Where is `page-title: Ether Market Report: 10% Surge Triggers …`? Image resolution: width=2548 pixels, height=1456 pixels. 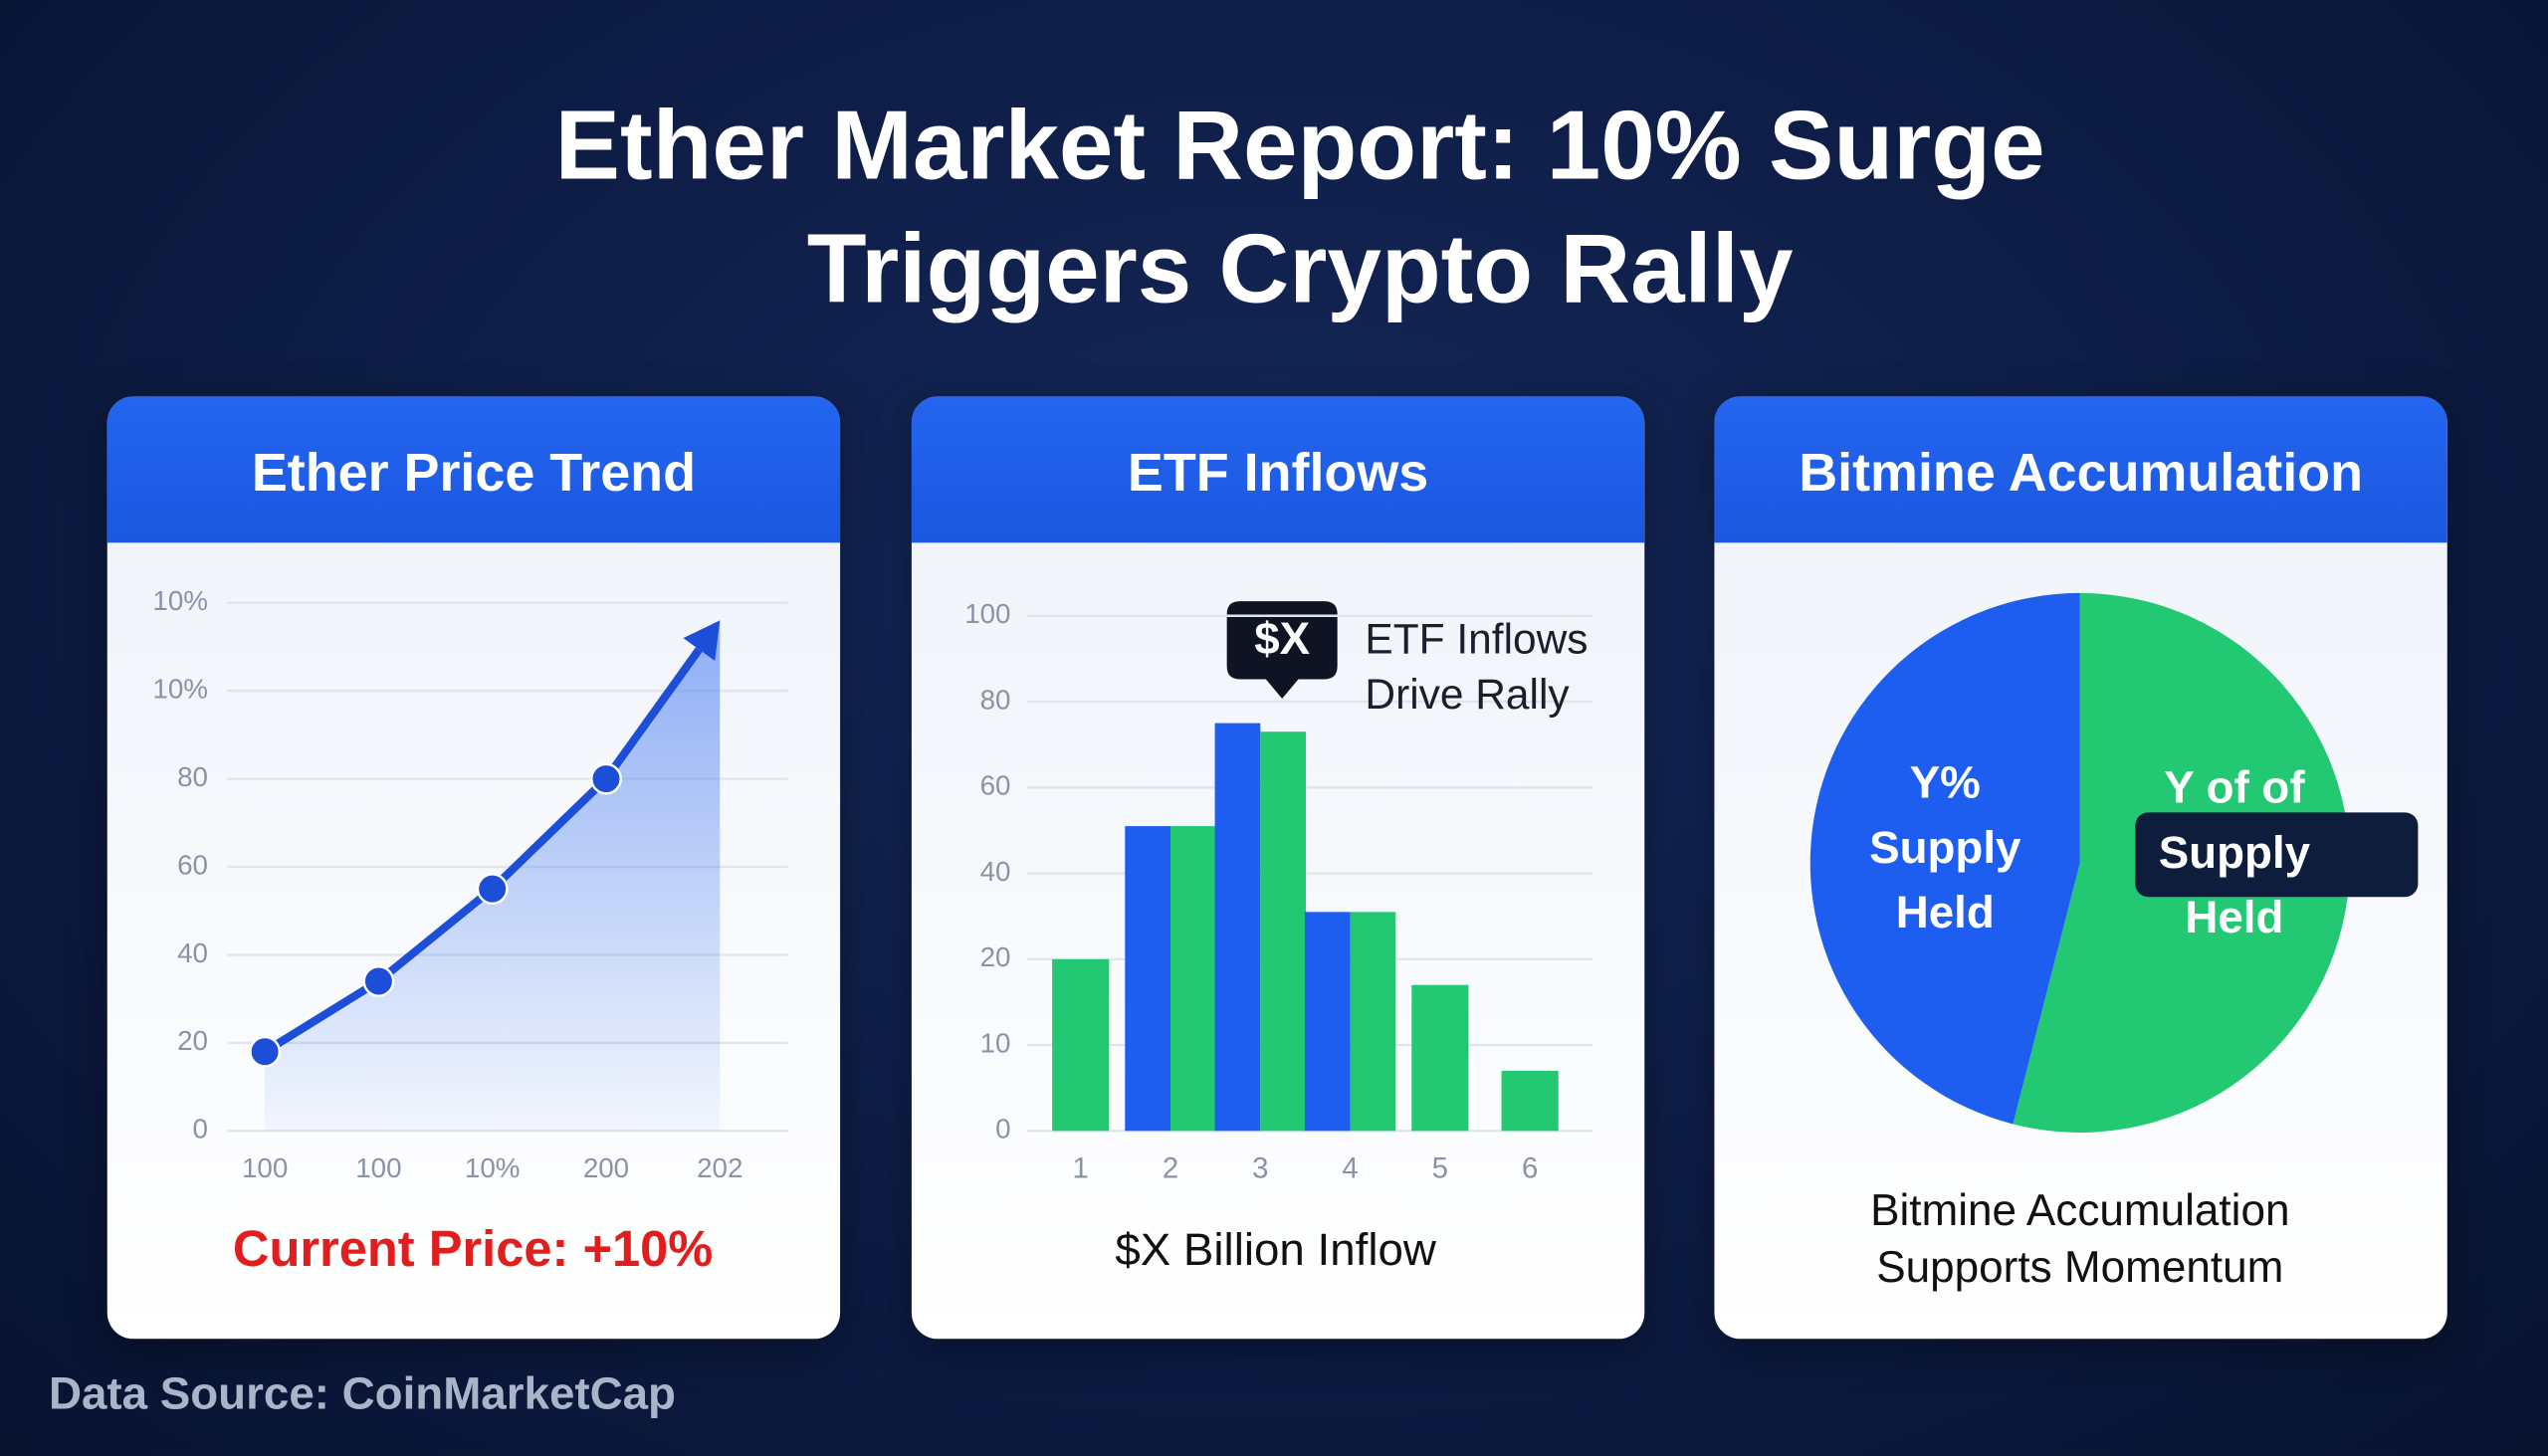
page-title: Ether Market Report: 10% Surge Triggers … is located at coordinates (1299, 207).